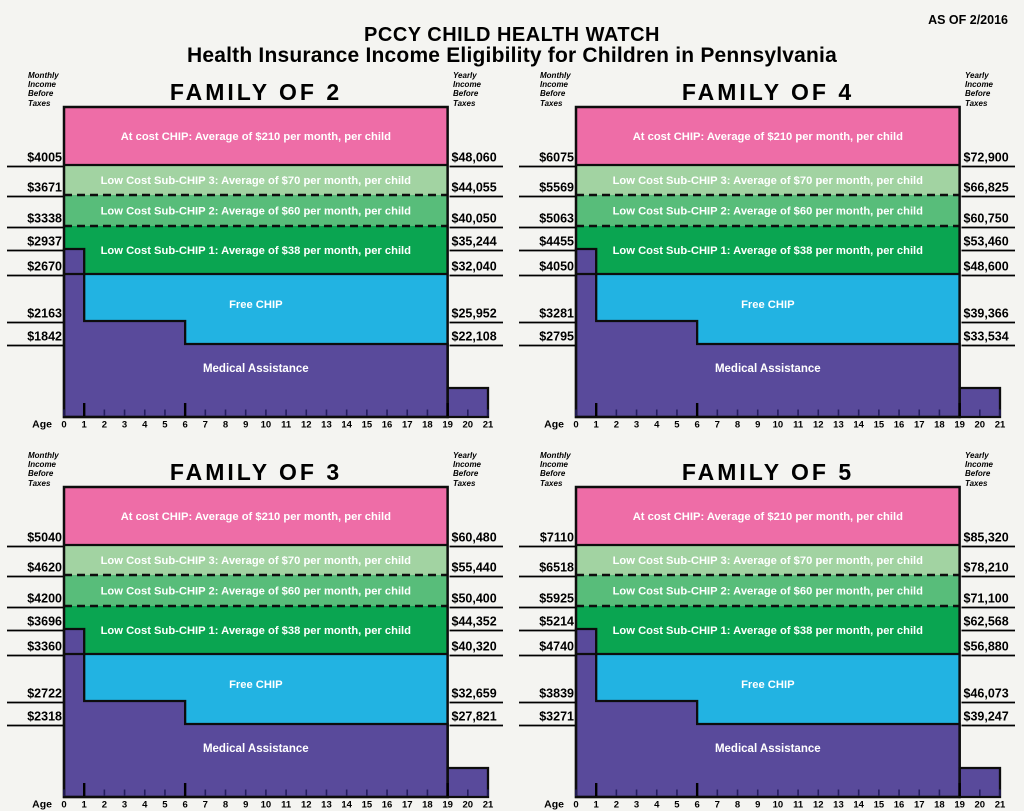  What do you see at coordinates (556, 314) in the screenshot?
I see `monthly-income-label: $3281` at bounding box center [556, 314].